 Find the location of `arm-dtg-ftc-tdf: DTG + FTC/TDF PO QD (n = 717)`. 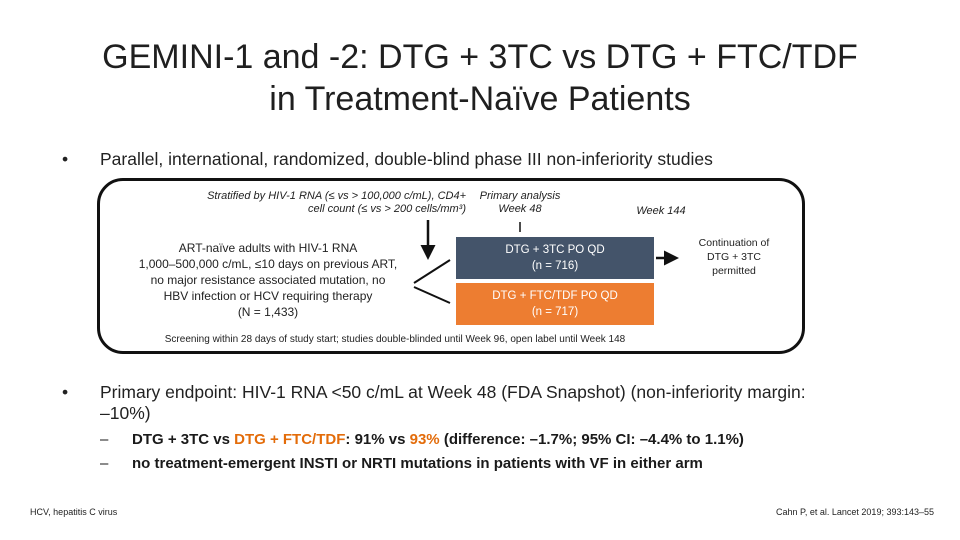

arm-dtg-ftc-tdf: DTG + FTC/TDF PO QD (n = 717) is located at coordinates (555, 304).